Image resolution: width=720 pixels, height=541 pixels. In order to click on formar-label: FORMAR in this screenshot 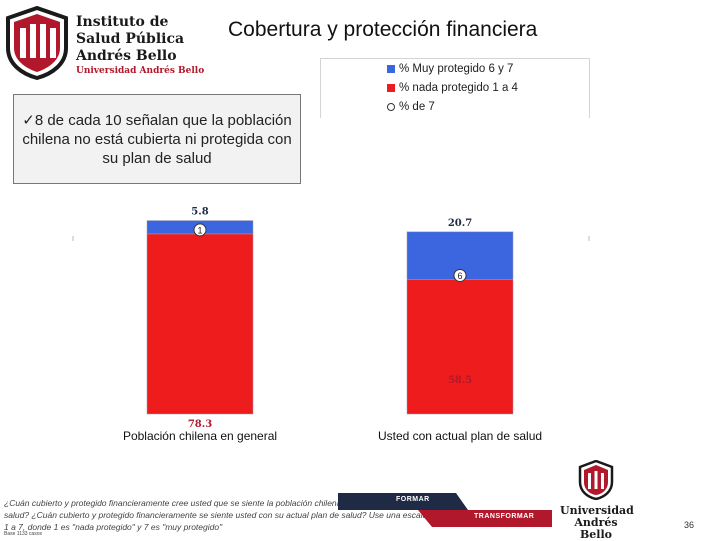, I will do `click(413, 499)`.